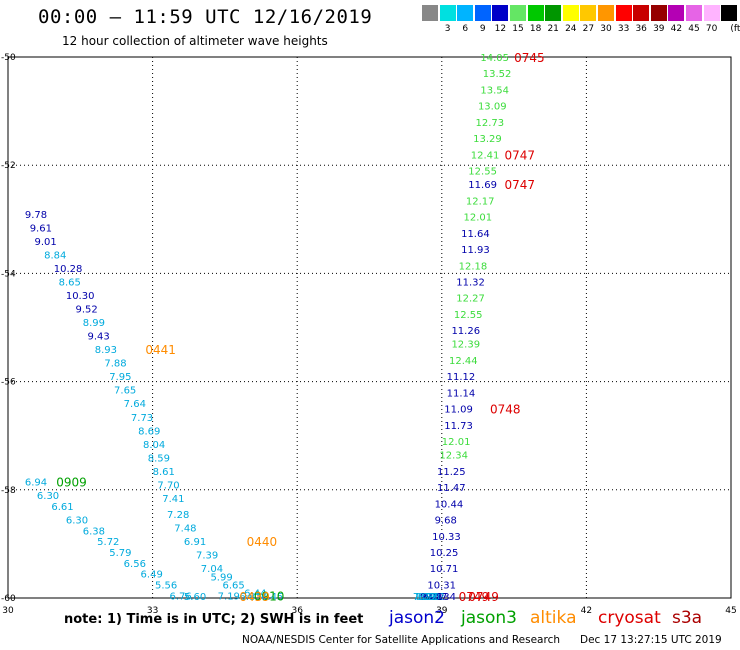  What do you see at coordinates (473, 266) in the screenshot?
I see `wave-height-label: 12.18` at bounding box center [473, 266].